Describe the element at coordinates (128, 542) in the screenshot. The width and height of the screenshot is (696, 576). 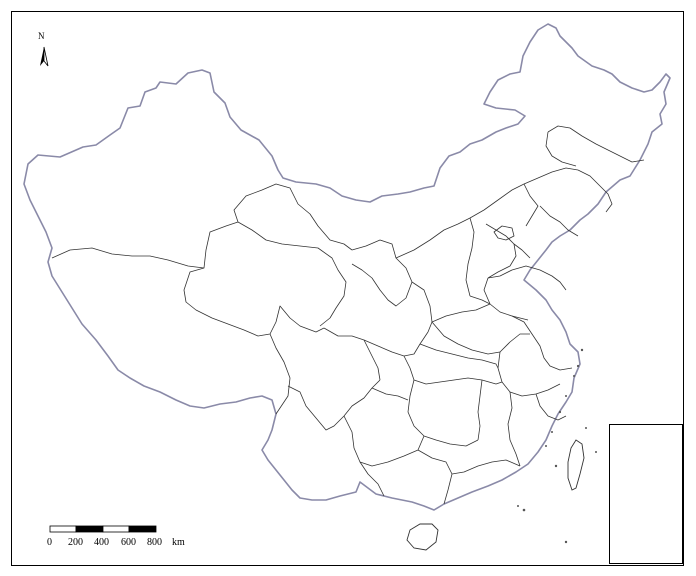
I see `scale-label-600: 600` at that location.